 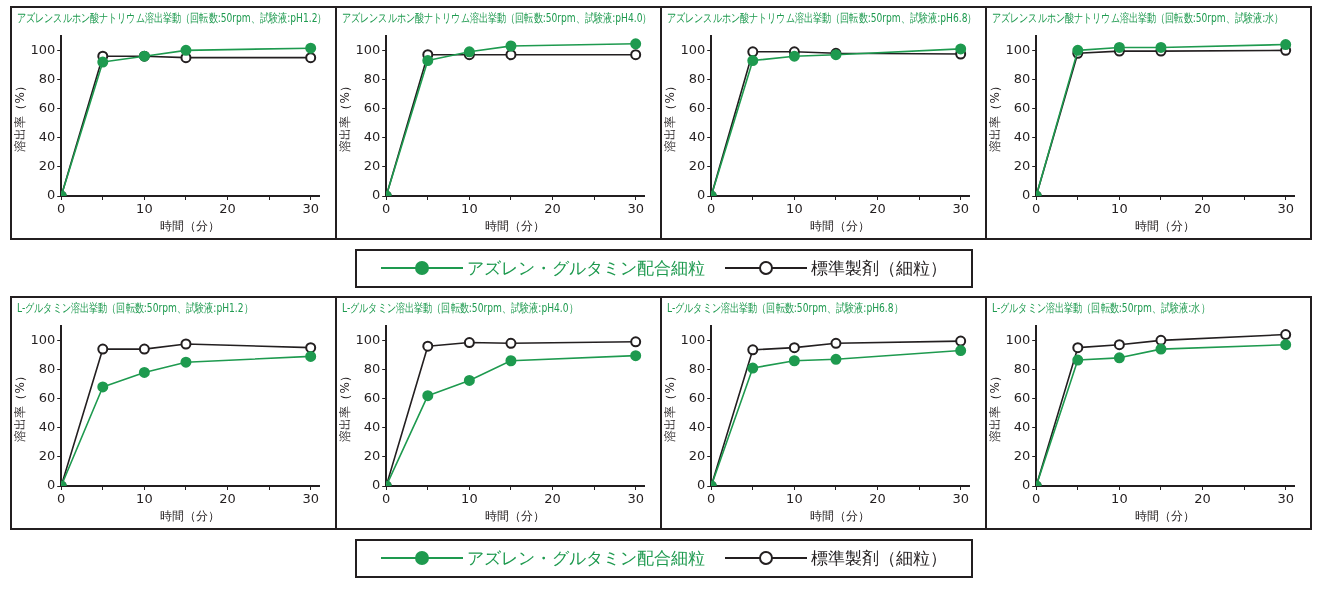 What do you see at coordinates (135, 308) in the screenshot?
I see `chart-title: L-グルタミン溶出挙動（回転数:50rpm、試験液:pH1.2）` at bounding box center [135, 308].